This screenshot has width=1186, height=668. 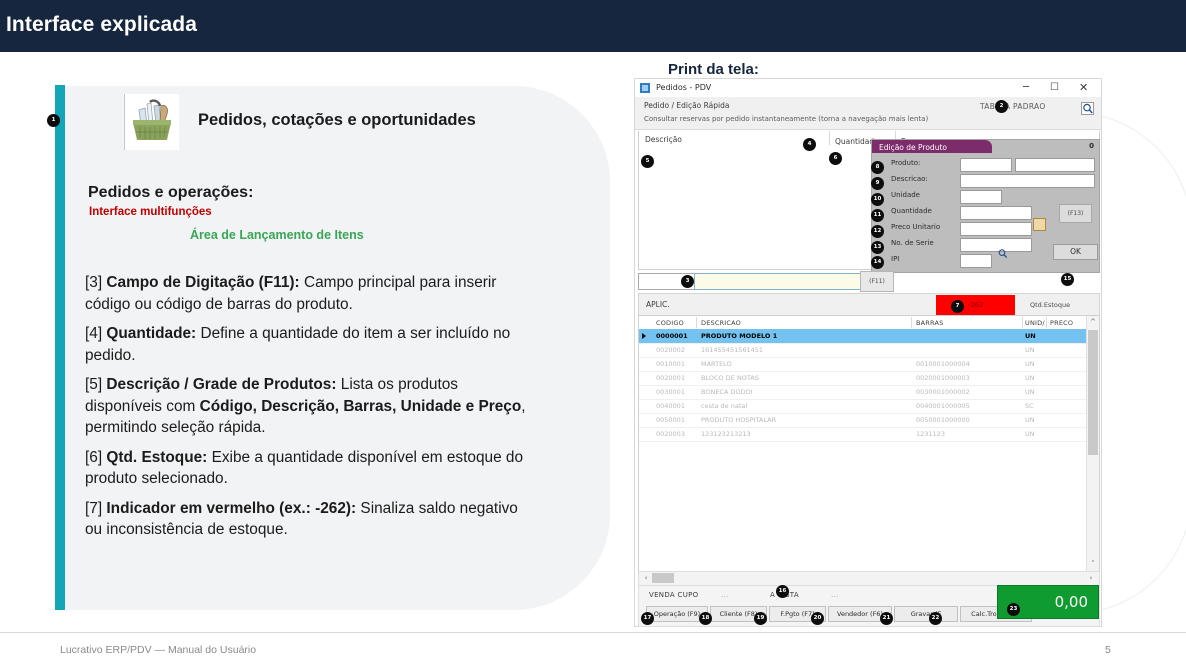 What do you see at coordinates (646, 578) in the screenshot?
I see `scroll-left-icon: ‹` at bounding box center [646, 578].